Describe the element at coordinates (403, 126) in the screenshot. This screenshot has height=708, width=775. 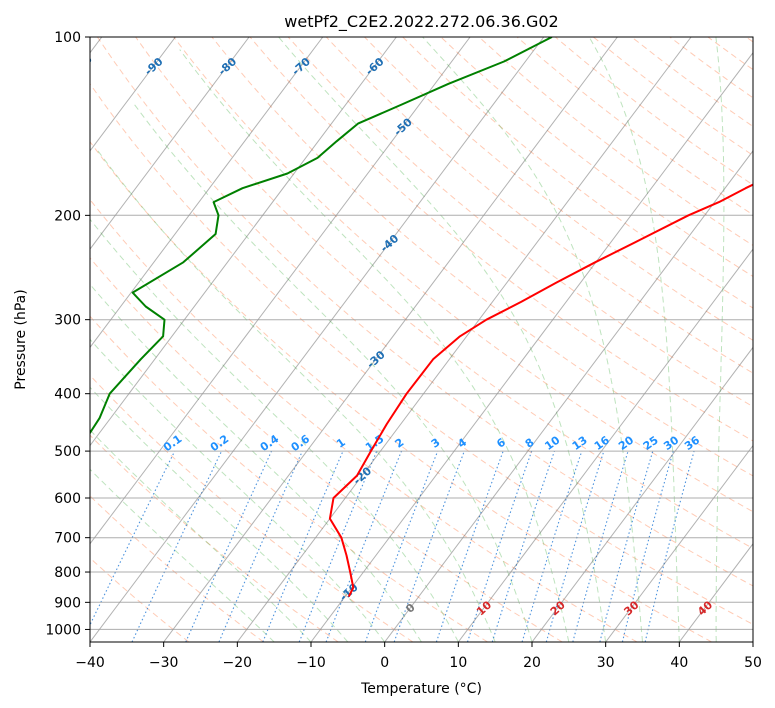
I see `isotherm-label: -50` at that location.